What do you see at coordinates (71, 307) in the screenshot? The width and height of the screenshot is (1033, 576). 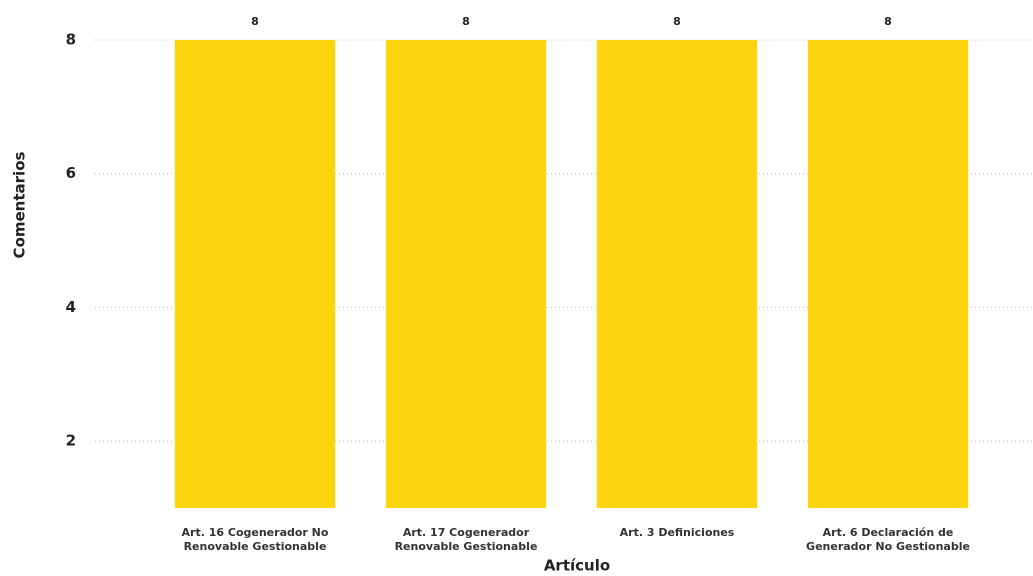 I see `y-tick-label: 4` at bounding box center [71, 307].